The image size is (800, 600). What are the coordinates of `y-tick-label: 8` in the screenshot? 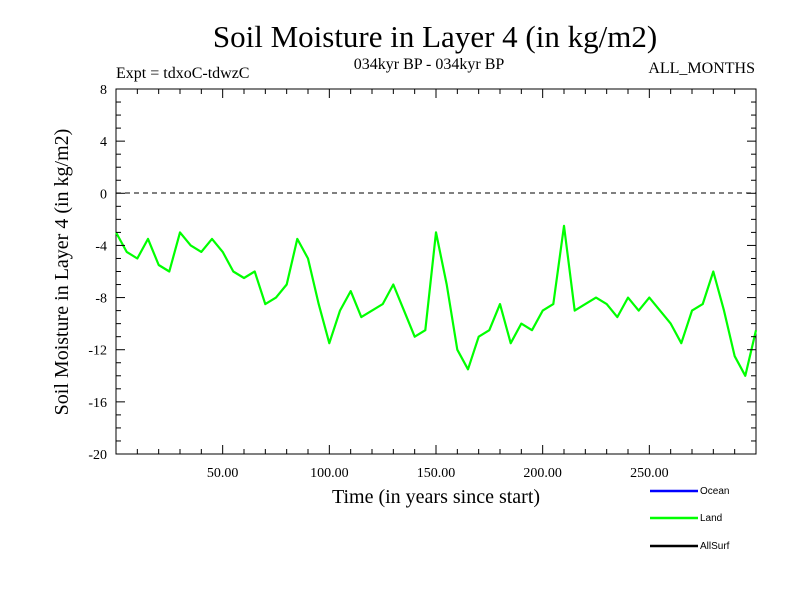 It's located at (103, 90).